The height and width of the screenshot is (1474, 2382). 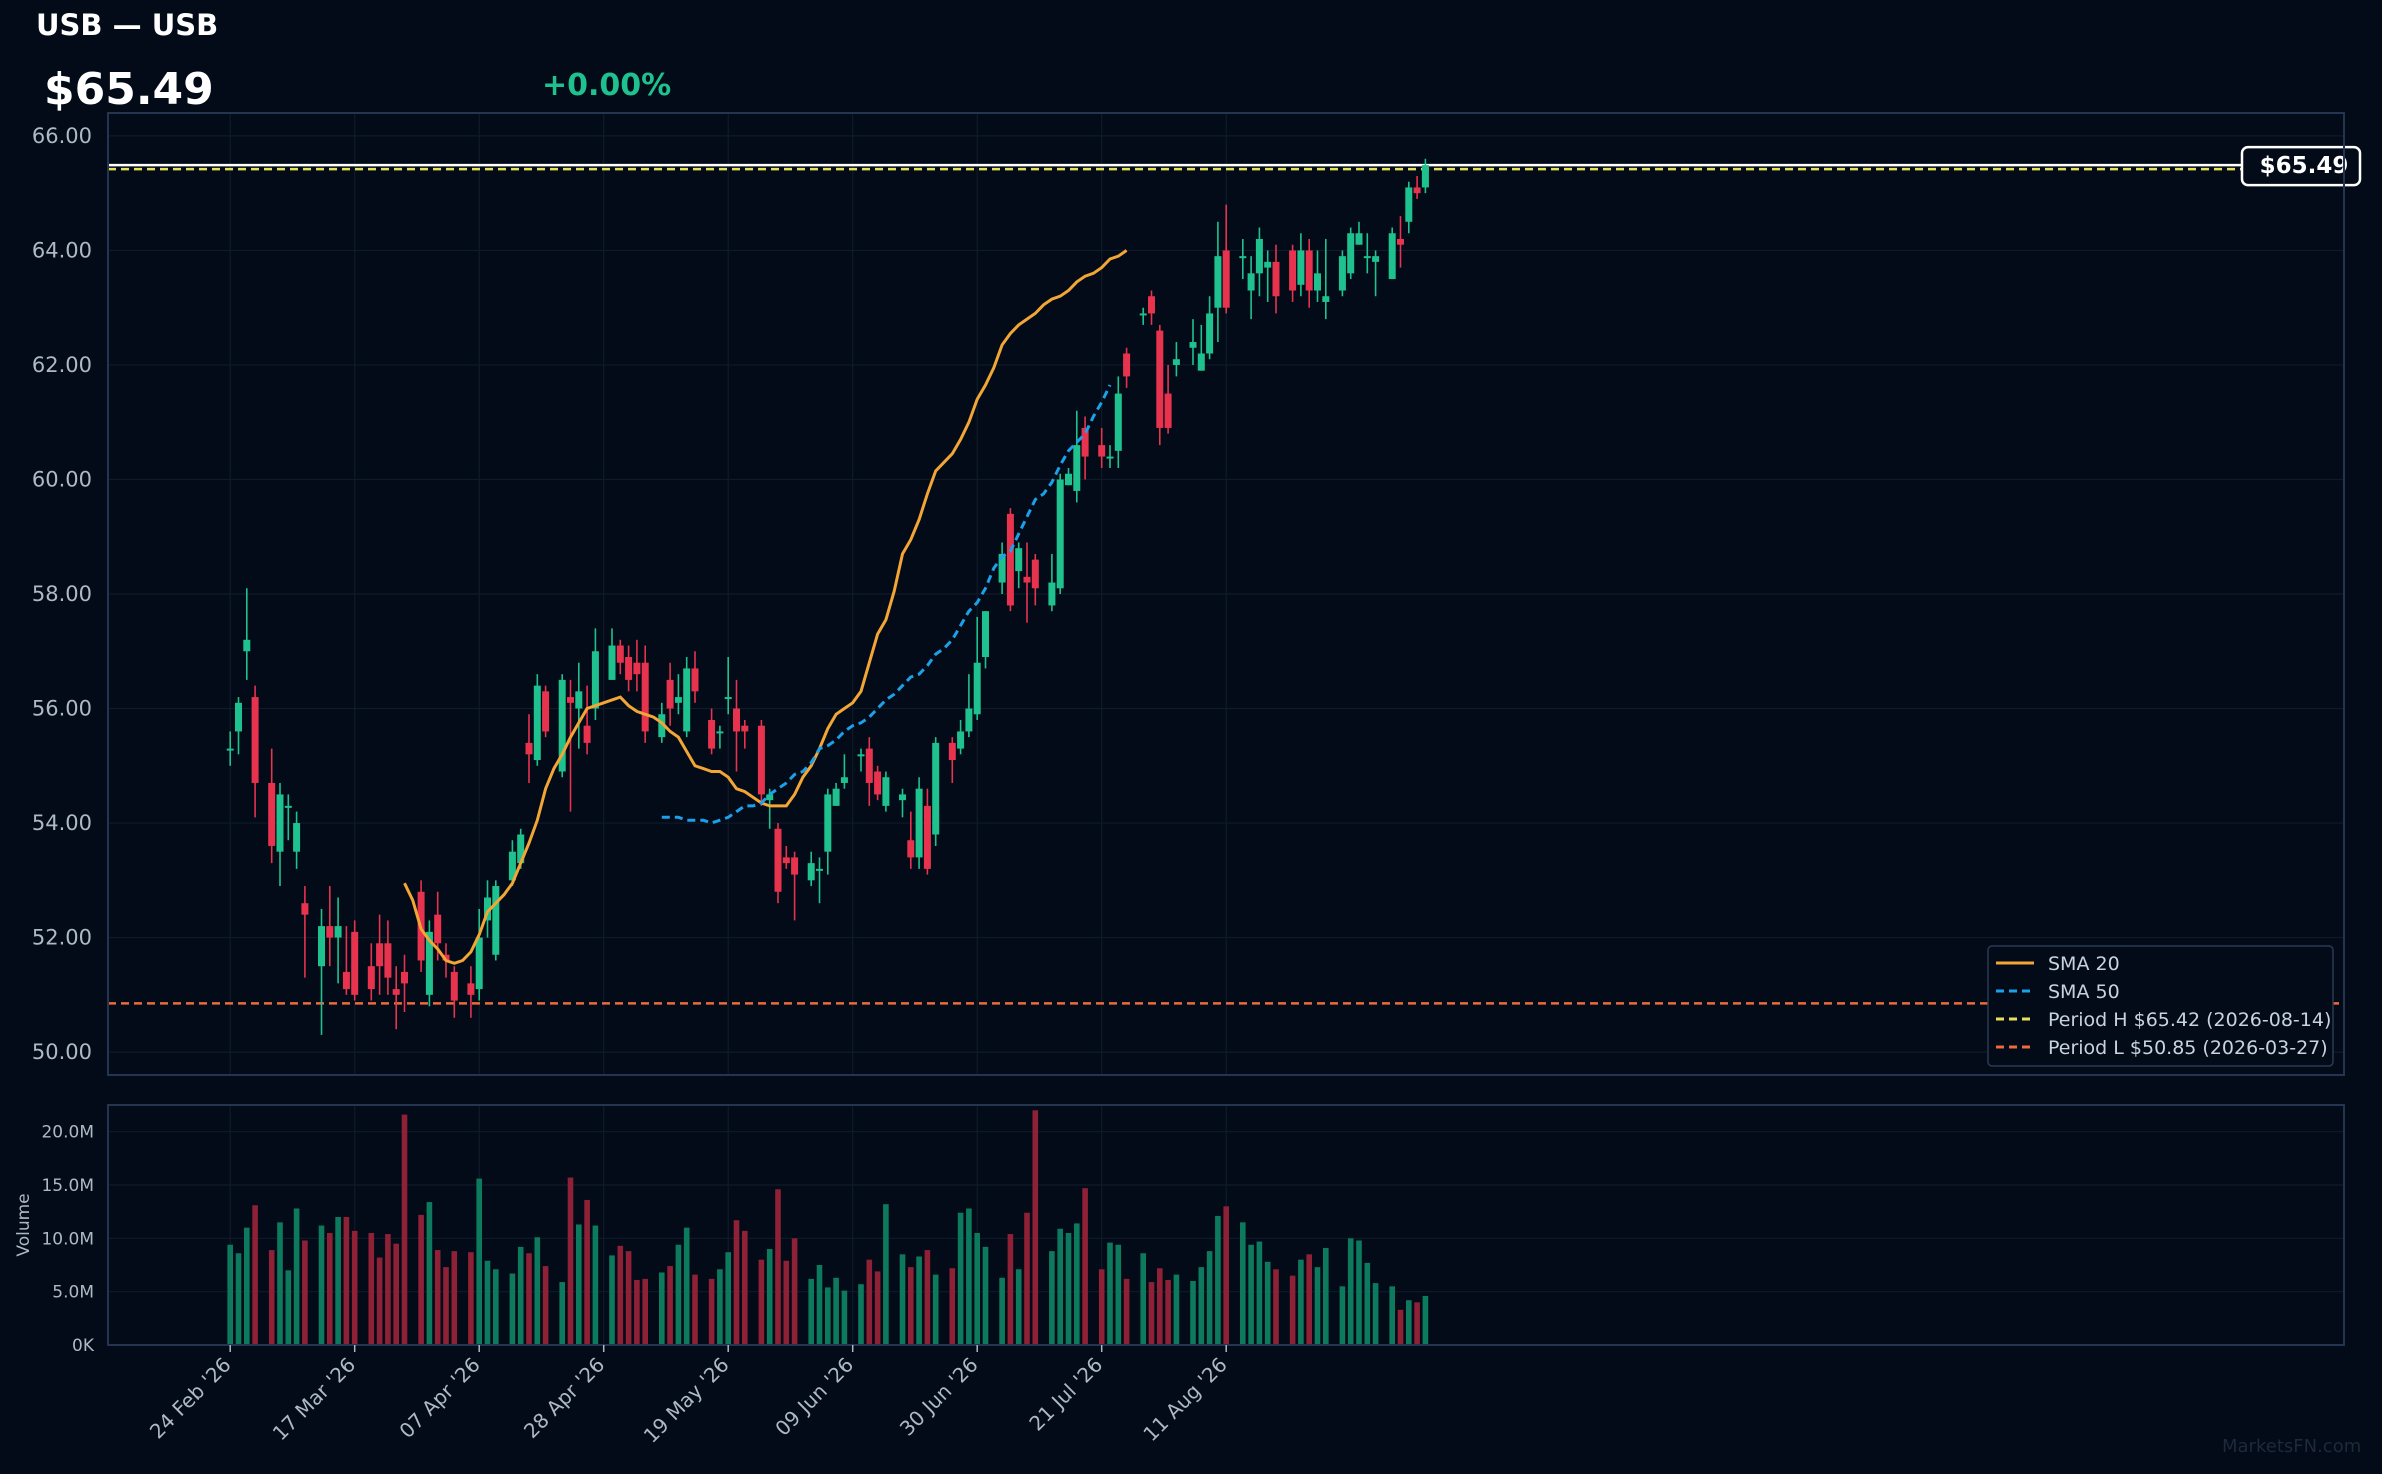 What do you see at coordinates (62, 136) in the screenshot?
I see `price-tick-label: 66.00` at bounding box center [62, 136].